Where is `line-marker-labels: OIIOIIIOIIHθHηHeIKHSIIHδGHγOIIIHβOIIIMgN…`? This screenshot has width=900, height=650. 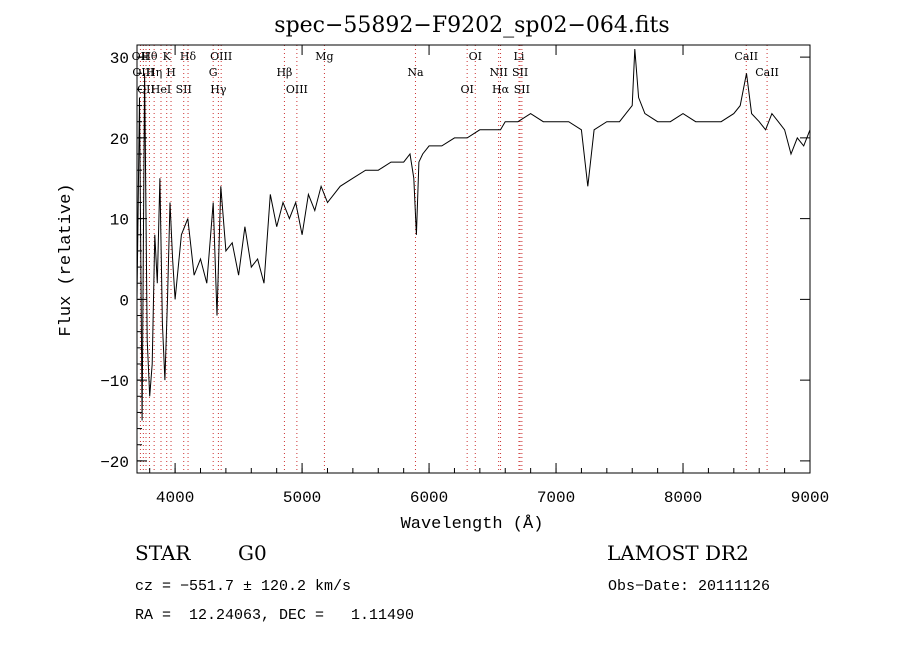
line-marker-labels: OIIOIIIOIIHθHηHeIKHSIIHδGHγOIIIHβOIIIMgN… is located at coordinates (455, 73).